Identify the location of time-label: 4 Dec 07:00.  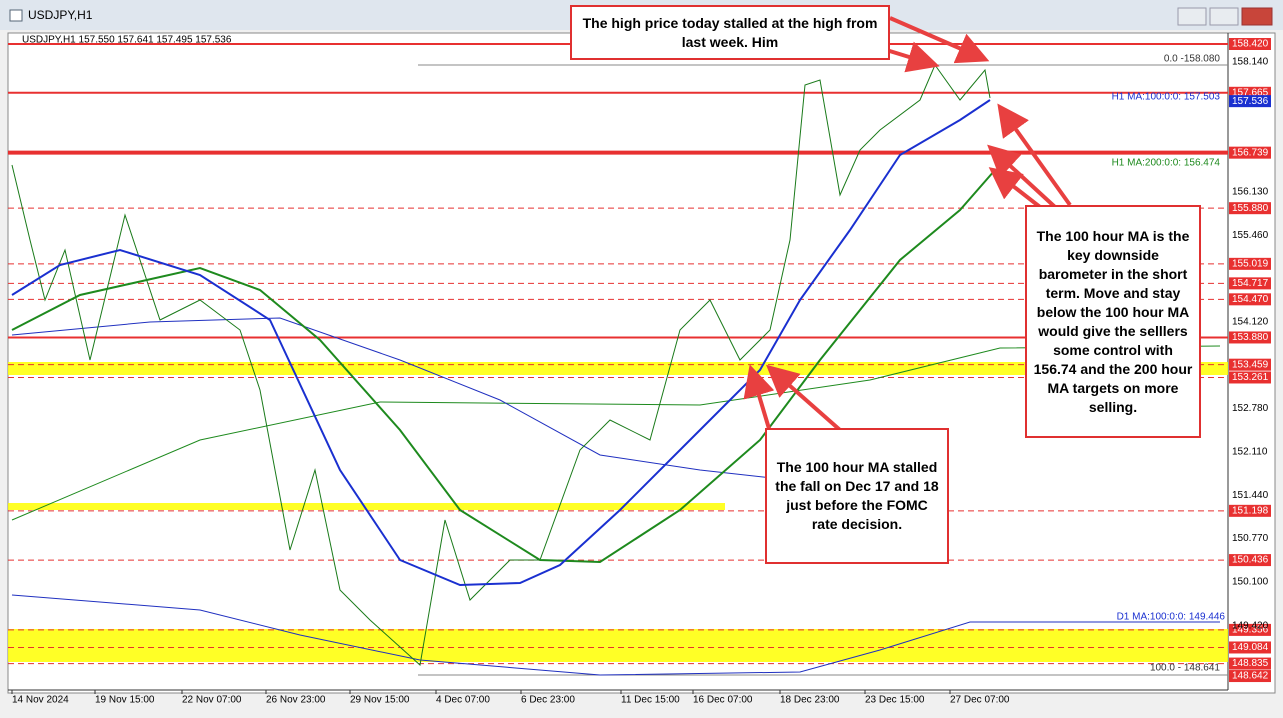
(463, 700).